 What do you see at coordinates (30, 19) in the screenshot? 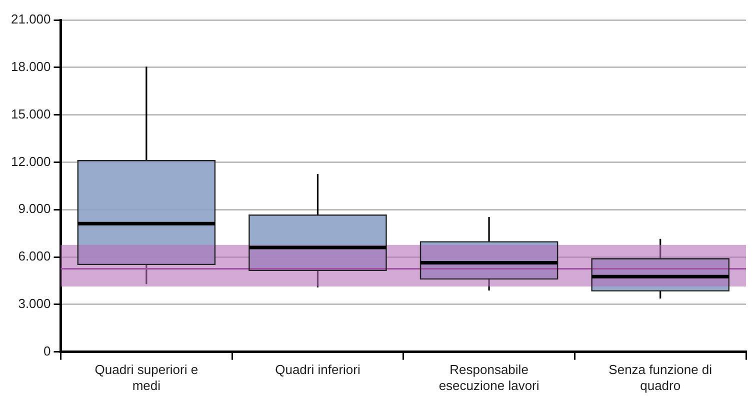
I see `y-tick-label: 21.000` at bounding box center [30, 19].